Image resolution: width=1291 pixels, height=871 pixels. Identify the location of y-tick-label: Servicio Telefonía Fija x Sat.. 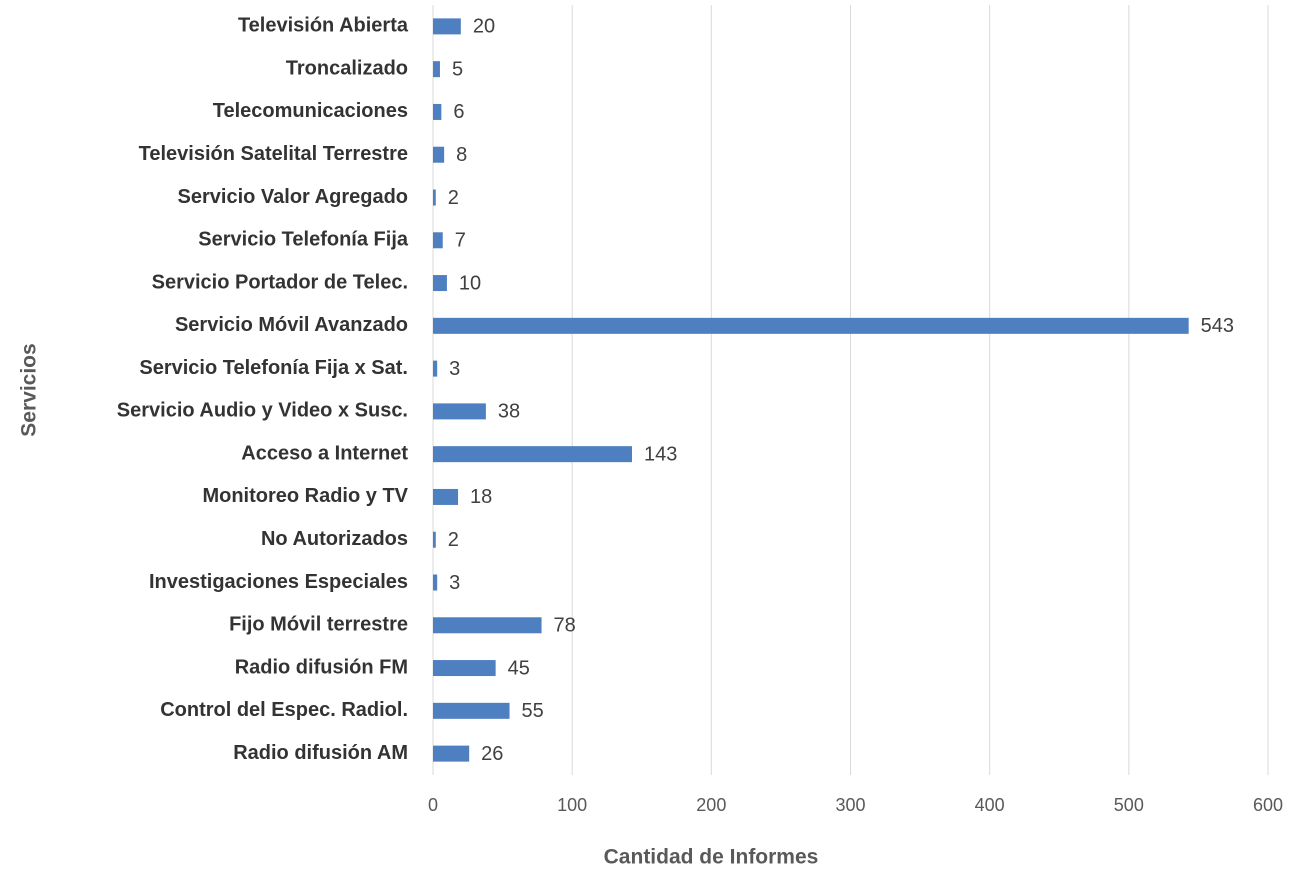
(273, 368).